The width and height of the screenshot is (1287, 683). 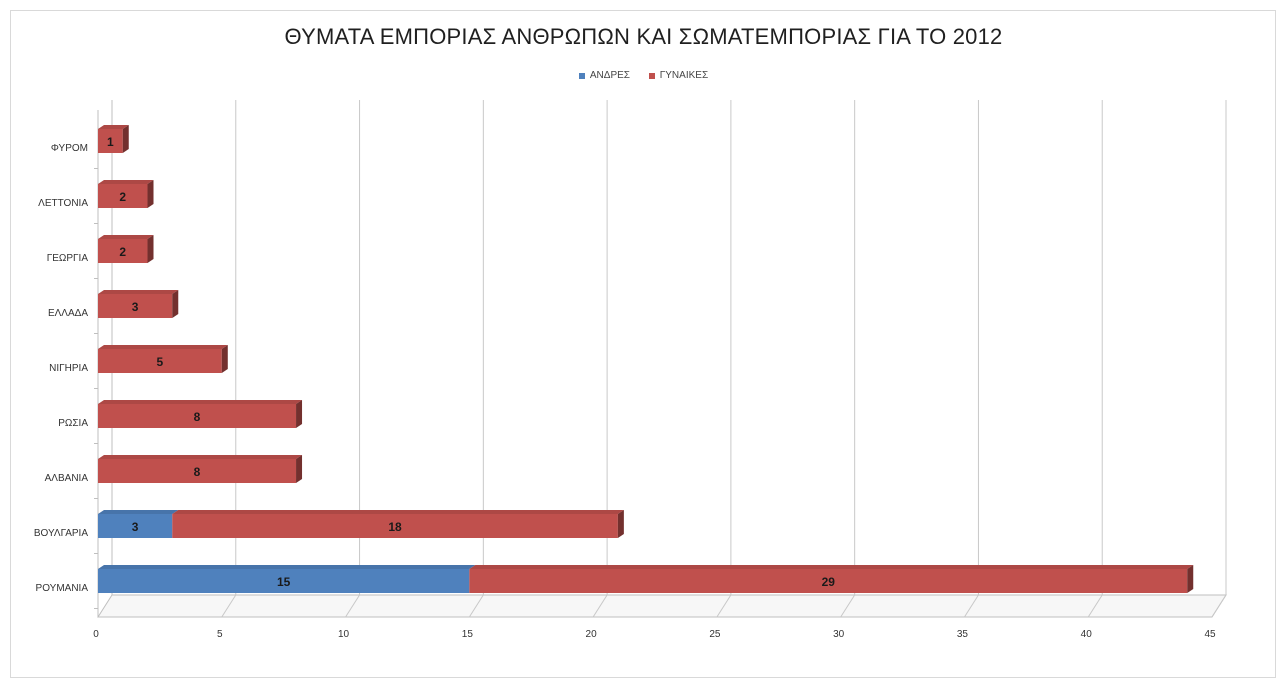 I want to click on legend-label-men: ΑΝΔΡΕΣ, so click(x=609, y=75).